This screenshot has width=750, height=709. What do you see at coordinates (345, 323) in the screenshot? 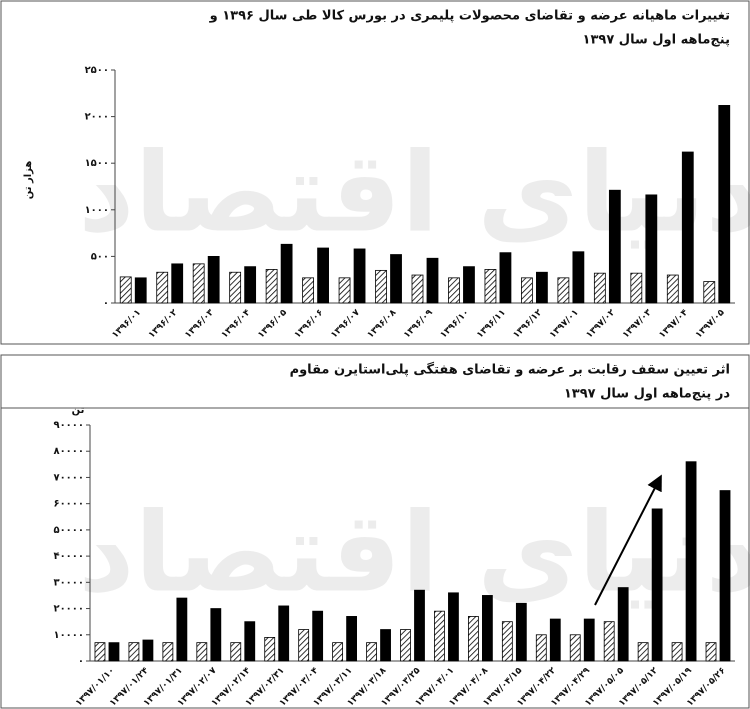
I see `x-tick-label: ۱۳۹۶/۰۷` at bounding box center [345, 323].